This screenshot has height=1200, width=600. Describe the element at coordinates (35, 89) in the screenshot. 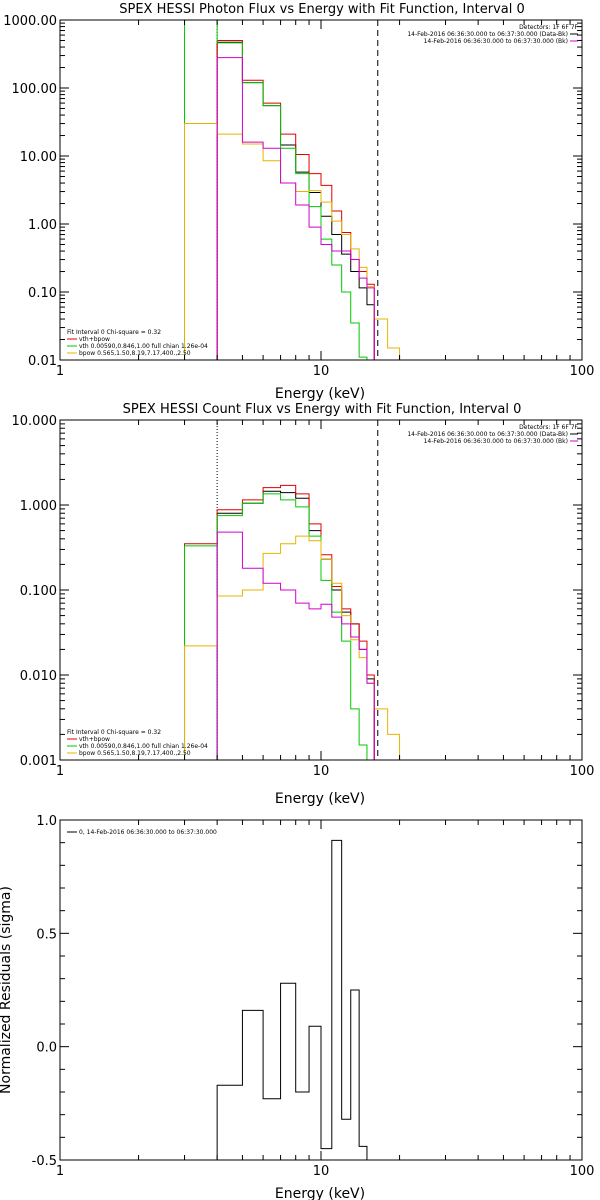

I see `photon-y-tick-label: 100.00` at that location.